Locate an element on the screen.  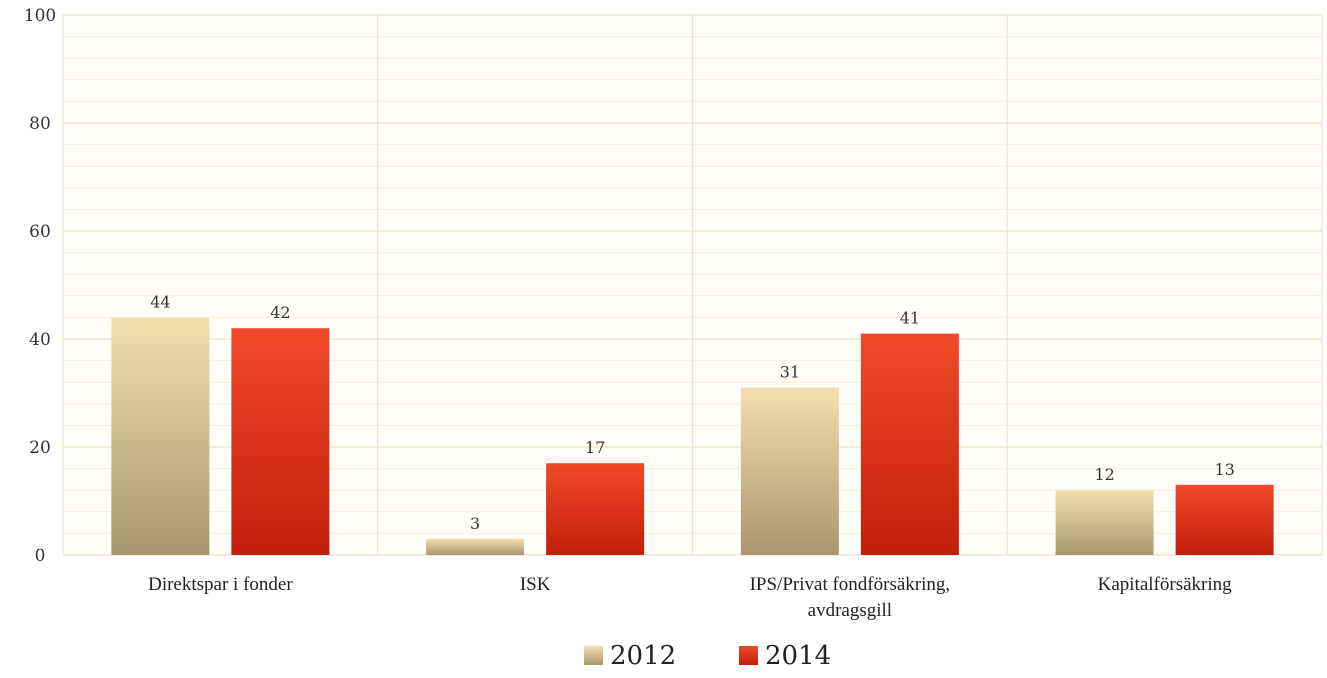
category-label: IPS/Privat fondförsäkring, is located at coordinates (850, 584).